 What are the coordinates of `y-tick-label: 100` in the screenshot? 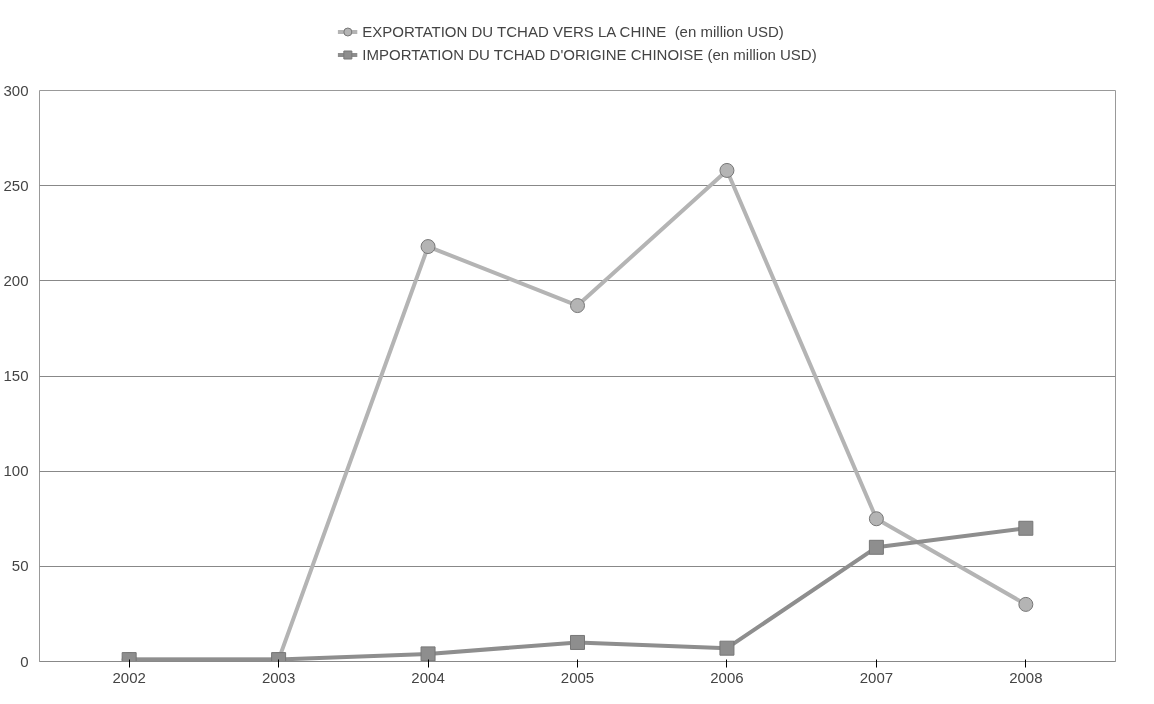 It's located at (16, 471).